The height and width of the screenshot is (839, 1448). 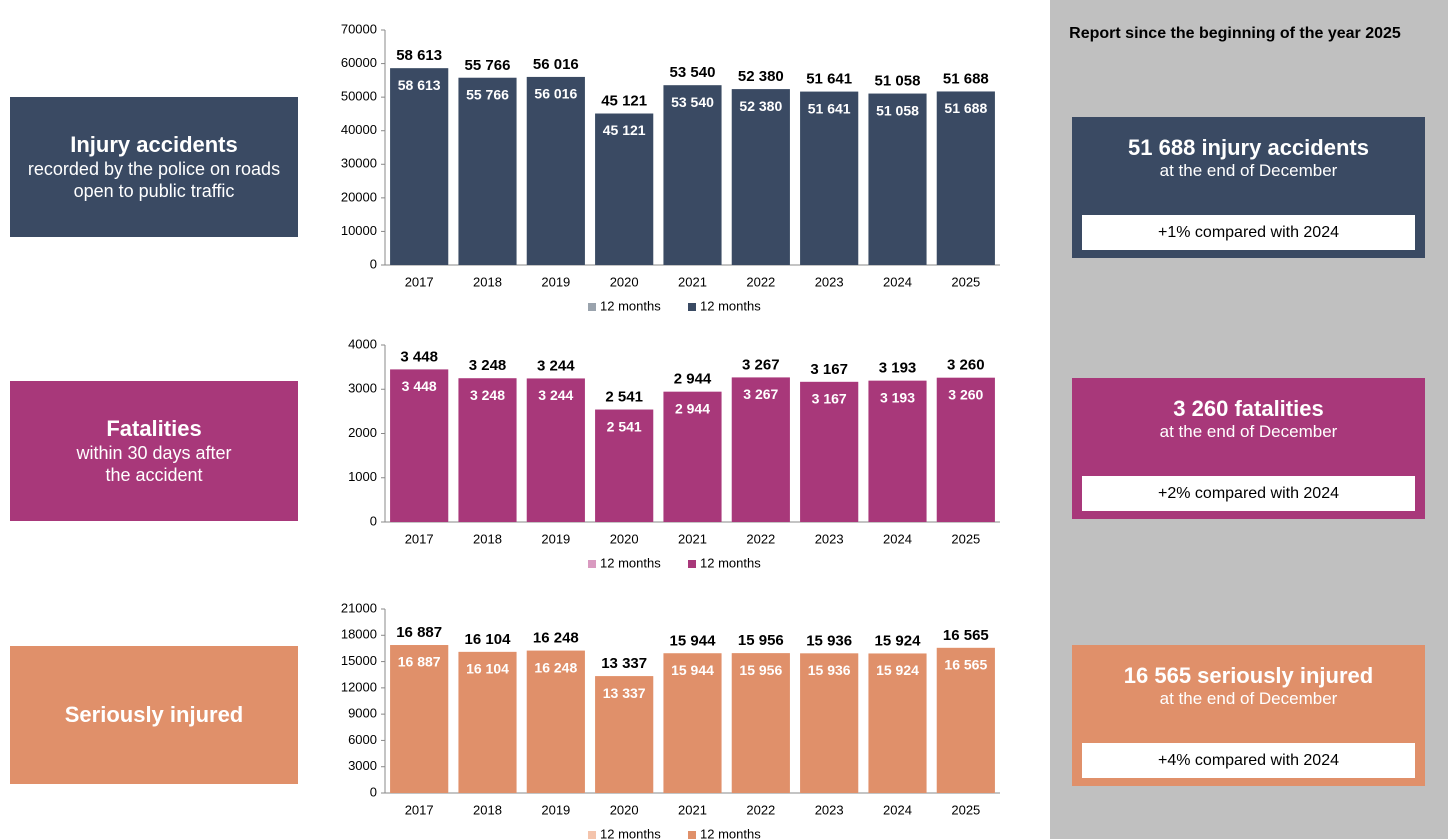 What do you see at coordinates (965, 108) in the screenshot?
I see `data-label: 51 688` at bounding box center [965, 108].